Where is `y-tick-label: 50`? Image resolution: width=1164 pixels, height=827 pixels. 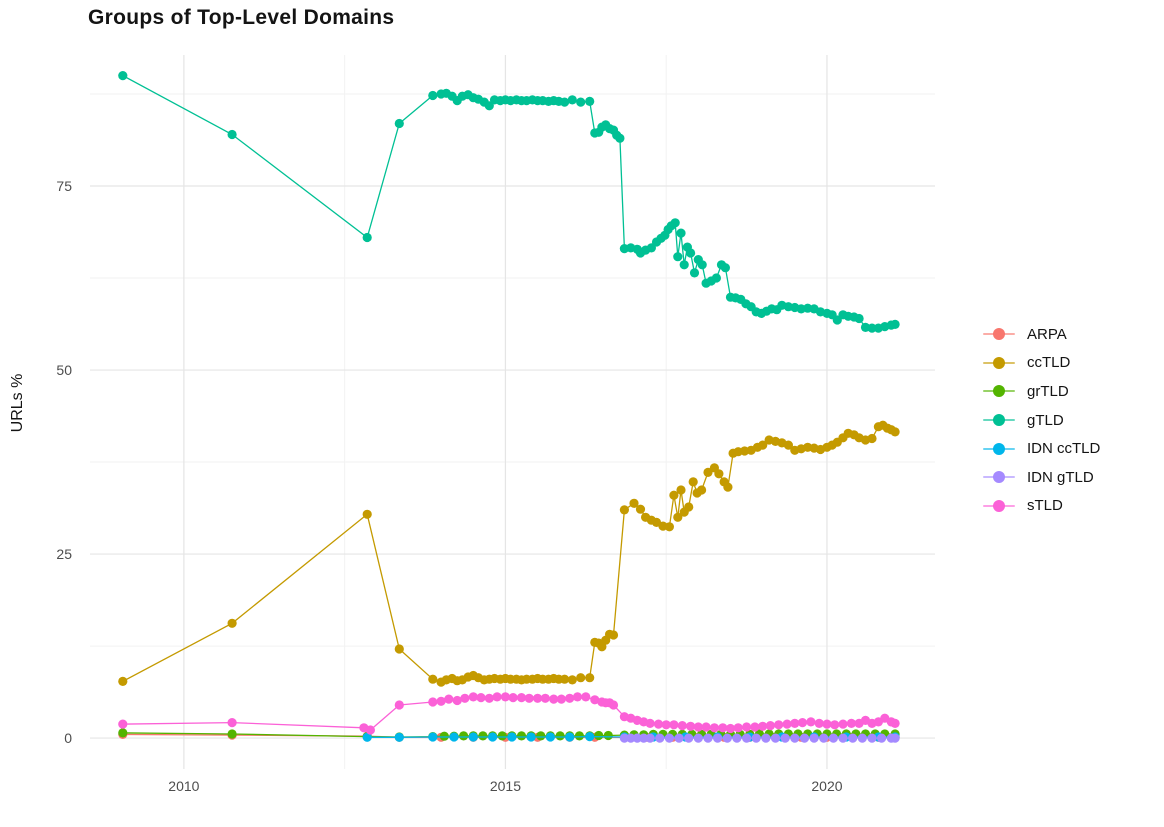 y-tick-label: 50 is located at coordinates (64, 370).